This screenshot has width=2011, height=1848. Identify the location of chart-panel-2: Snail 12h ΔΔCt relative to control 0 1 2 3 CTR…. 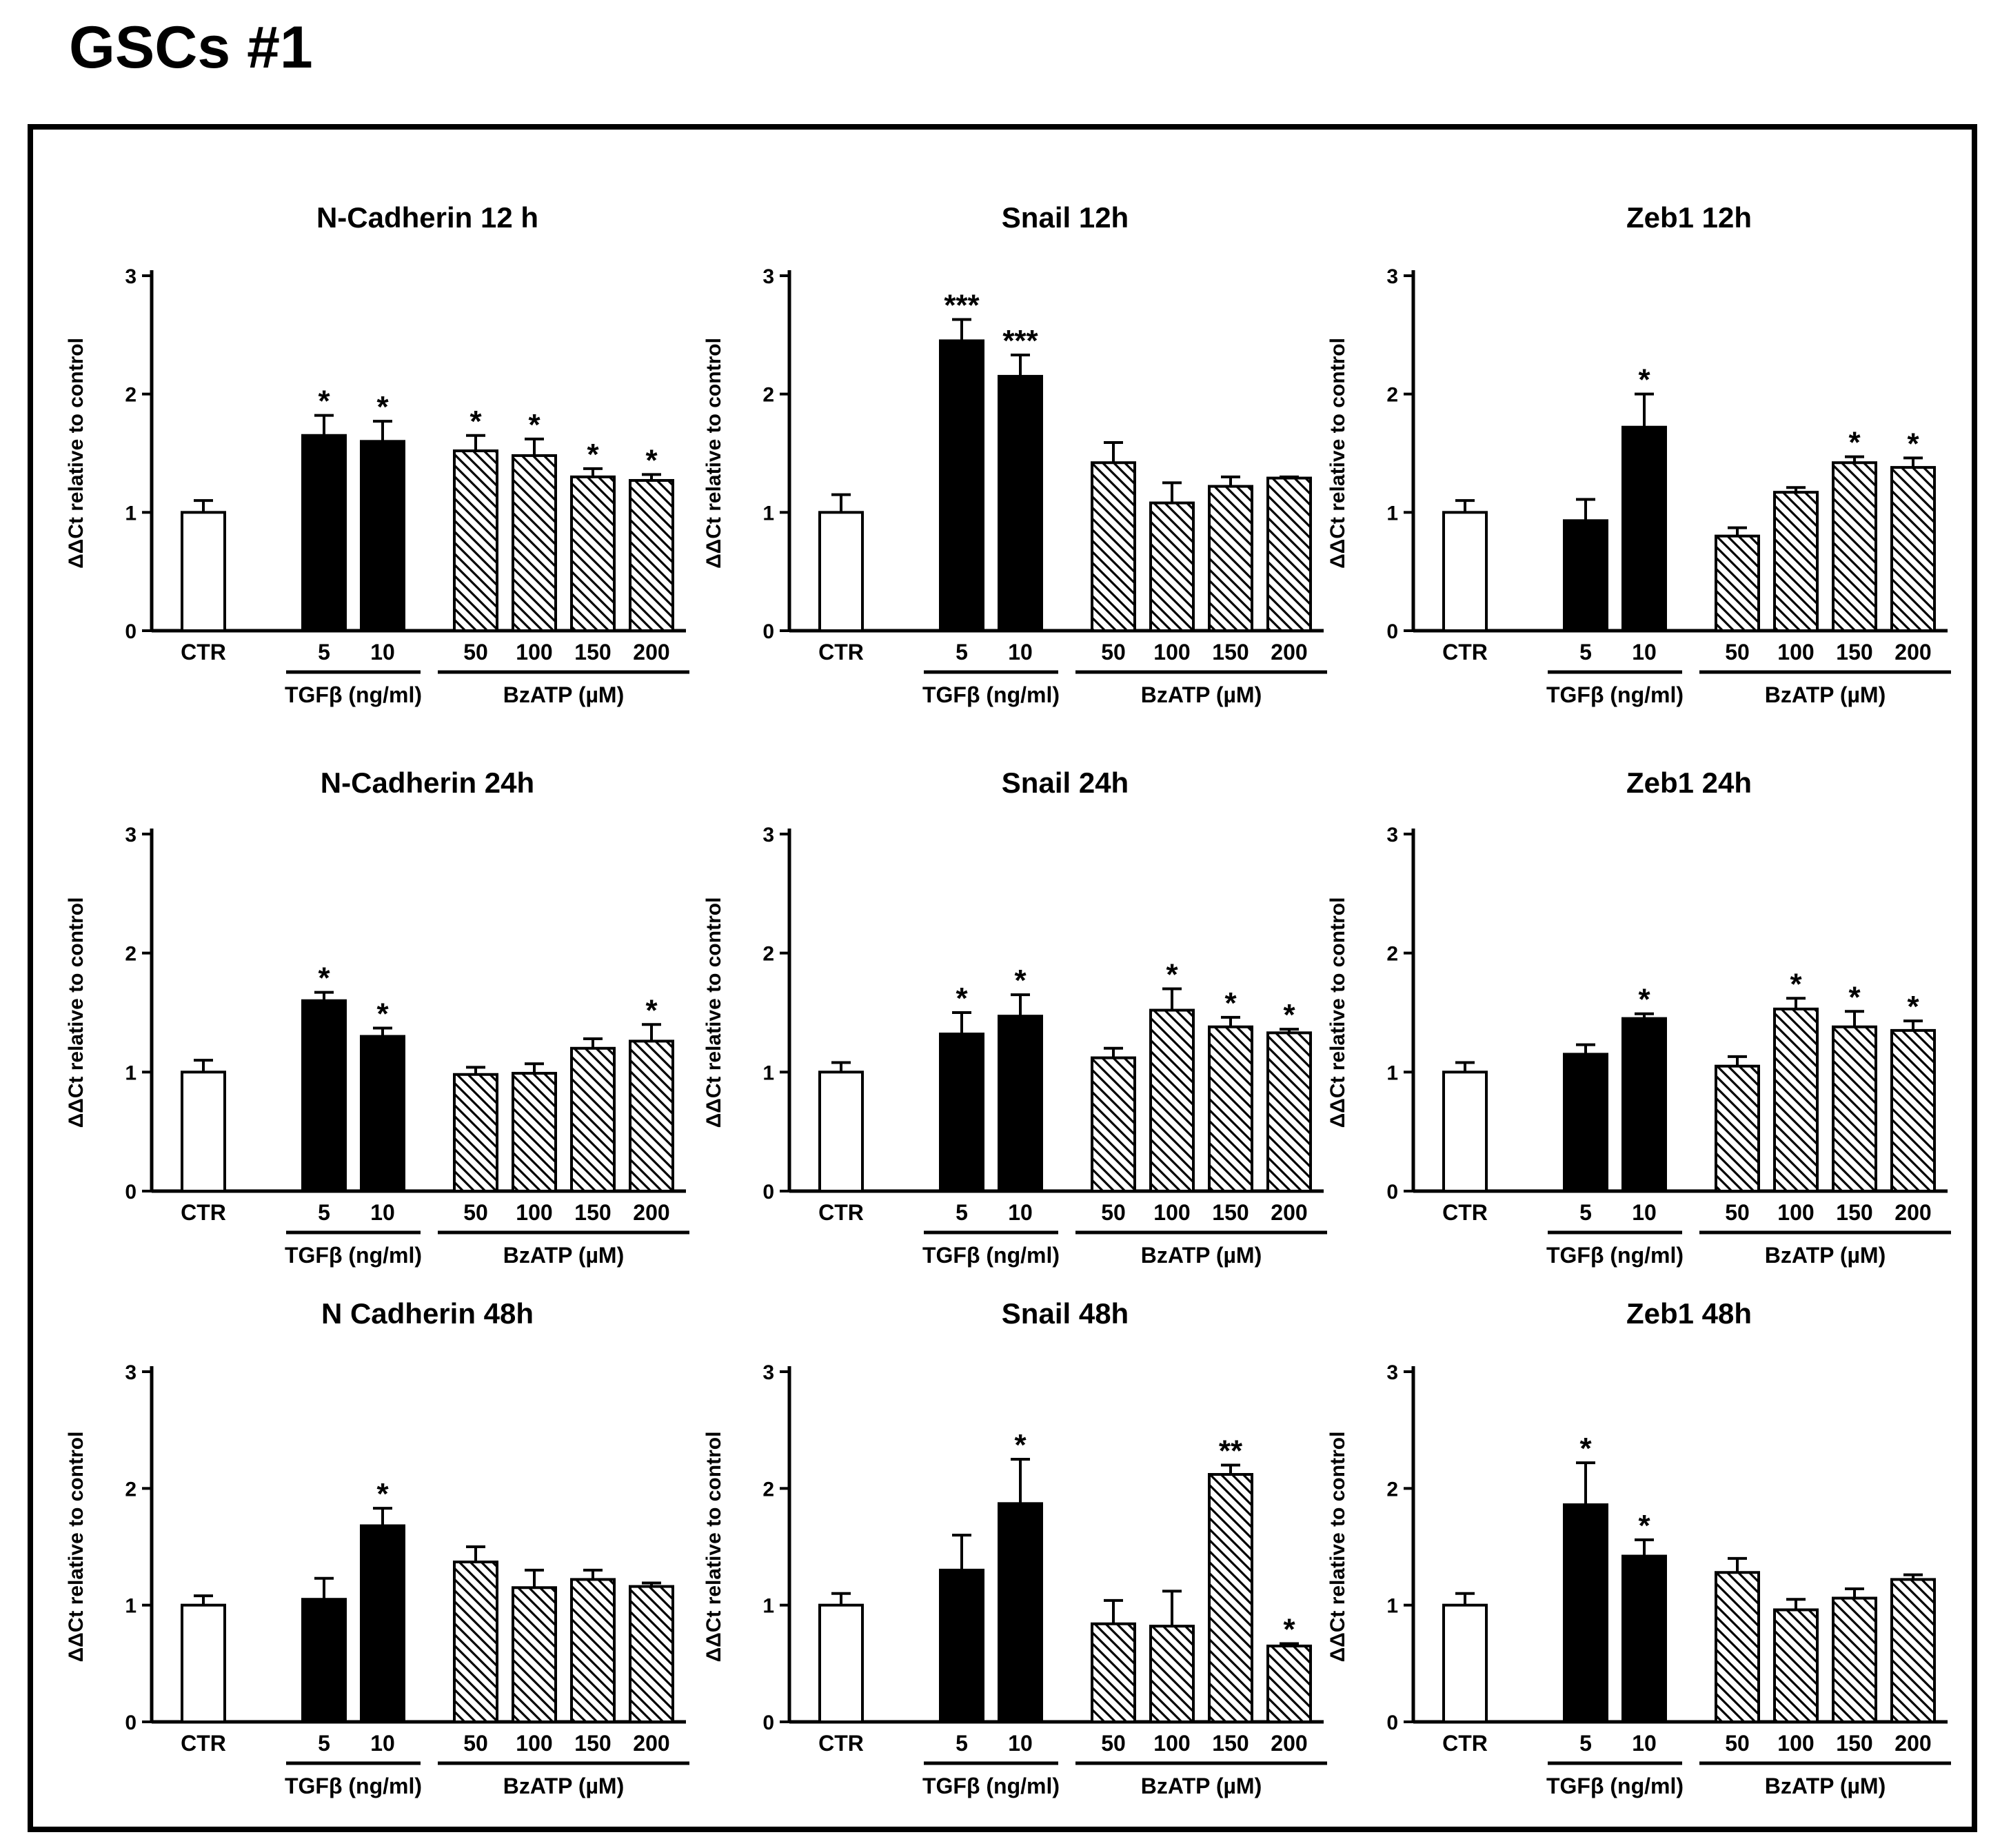
(1015, 454).